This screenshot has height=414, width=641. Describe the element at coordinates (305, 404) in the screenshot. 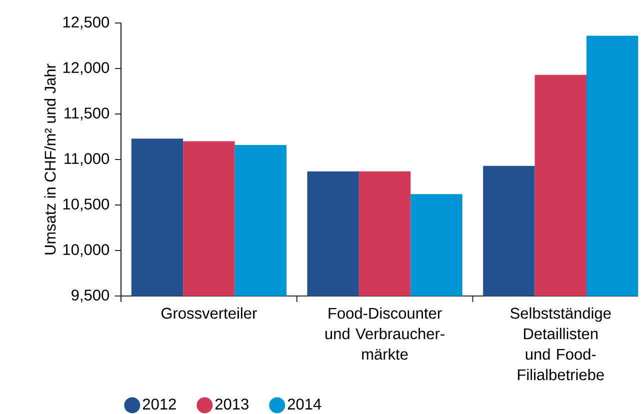

I see `legend-label: 2014` at that location.